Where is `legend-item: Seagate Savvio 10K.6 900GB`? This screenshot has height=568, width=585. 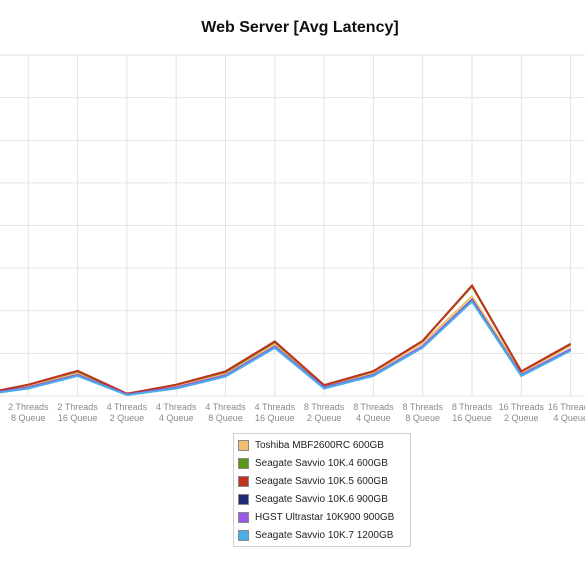 legend-item: Seagate Savvio 10K.6 900GB is located at coordinates (324, 499).